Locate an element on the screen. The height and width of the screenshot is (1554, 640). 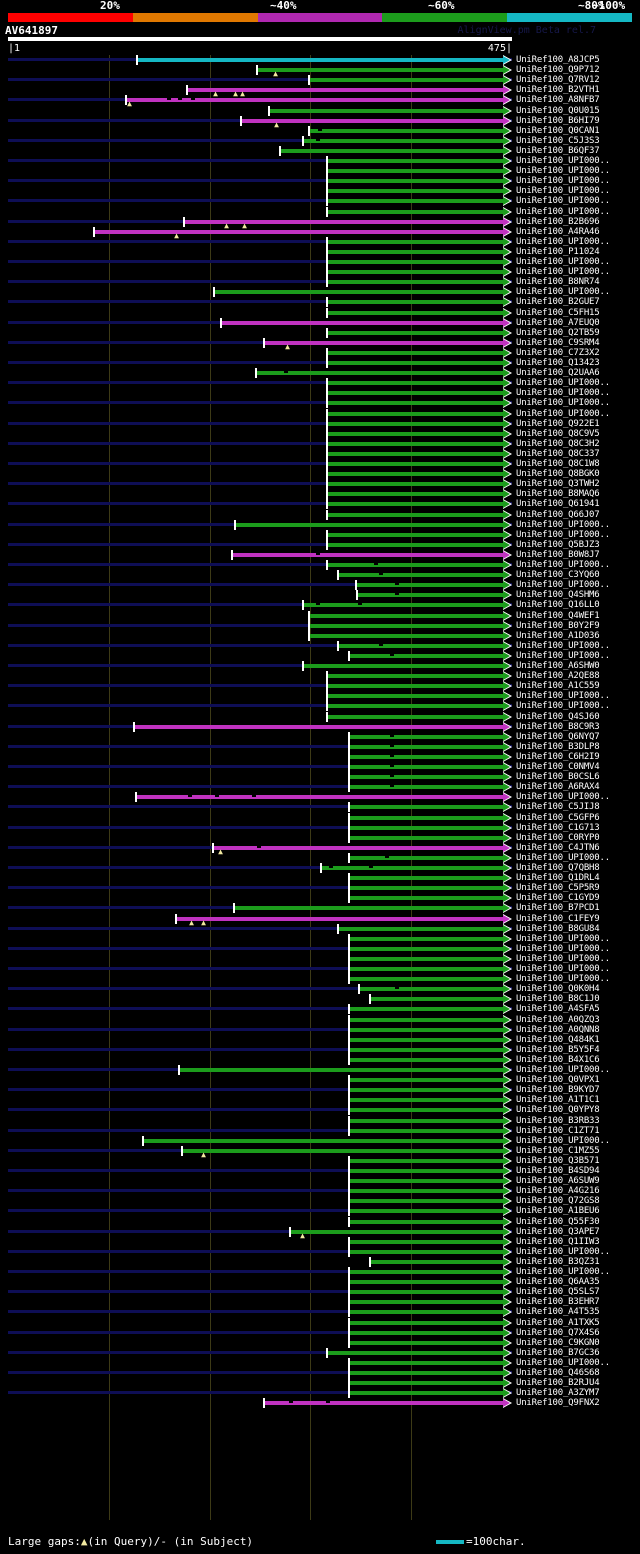
subject-label: UniRef100_B2RJU4 is located at coordinates (558, 1383).